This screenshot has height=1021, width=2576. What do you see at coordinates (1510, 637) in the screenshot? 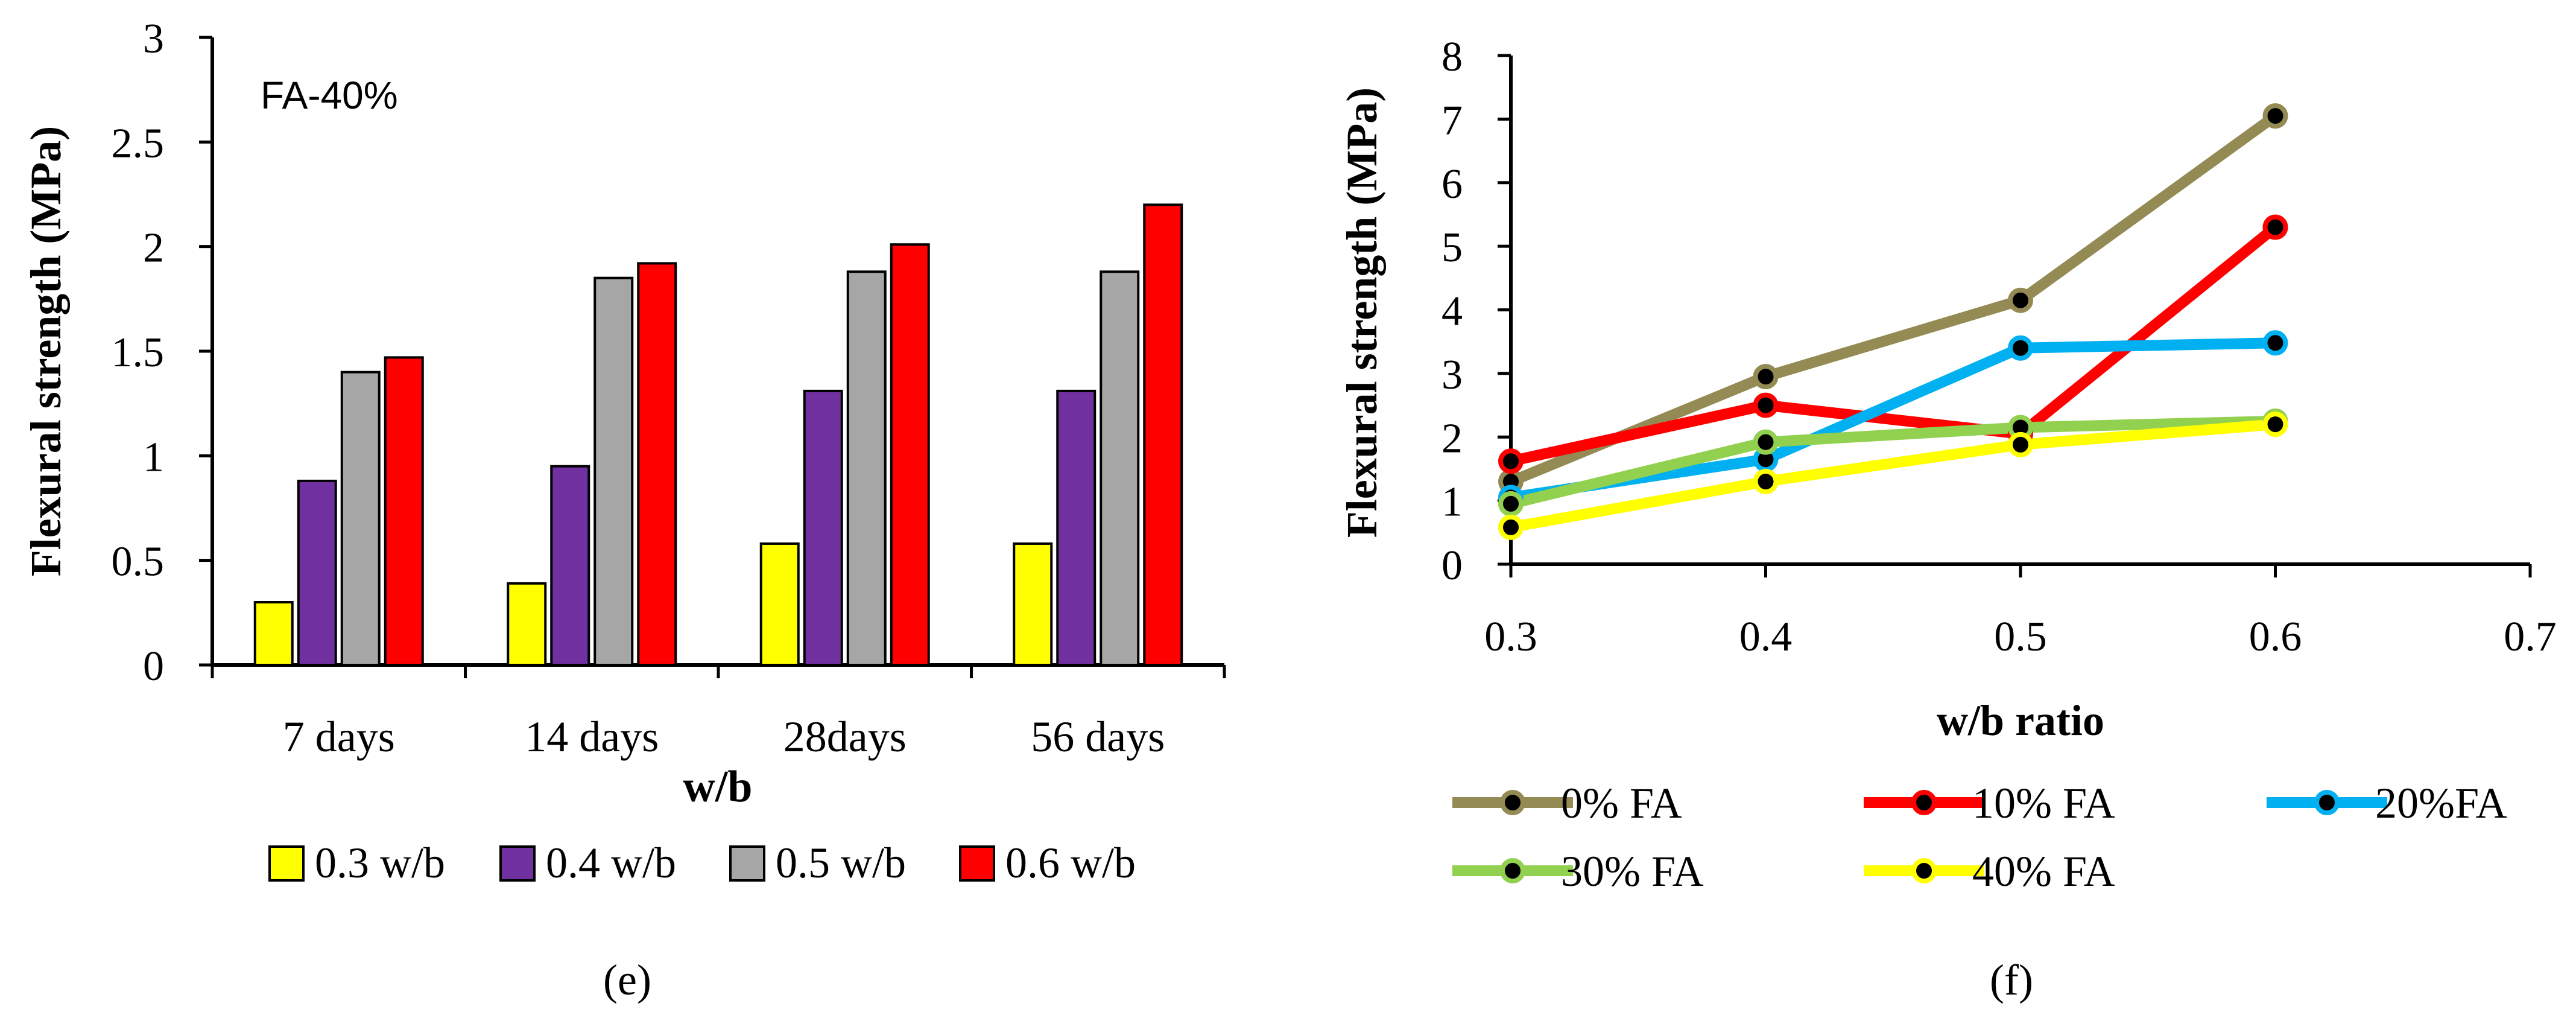
I see `x-tick-label: 0.3` at bounding box center [1510, 637].